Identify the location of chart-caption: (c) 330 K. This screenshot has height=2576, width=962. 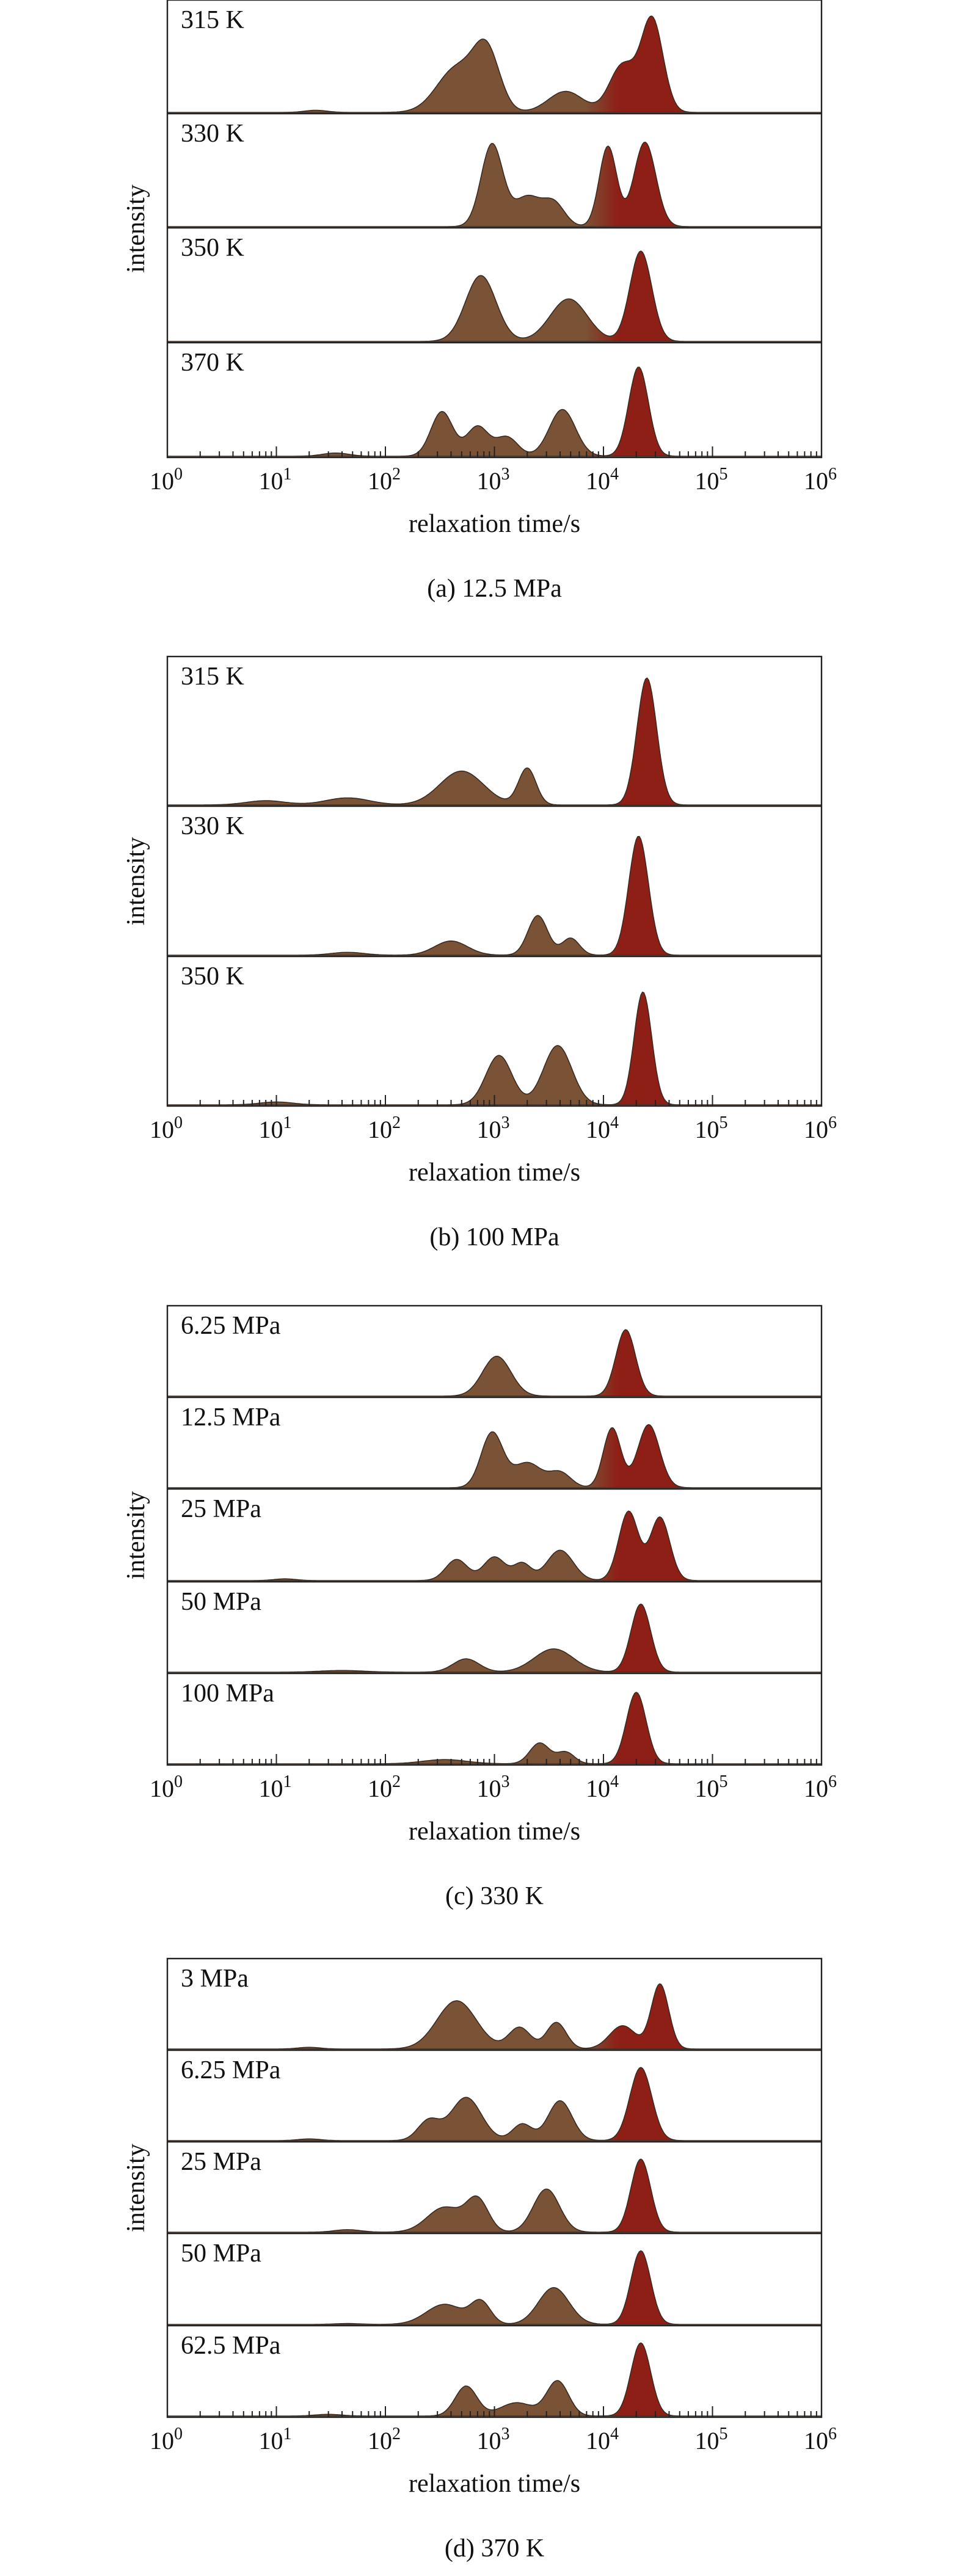
(494, 1896).